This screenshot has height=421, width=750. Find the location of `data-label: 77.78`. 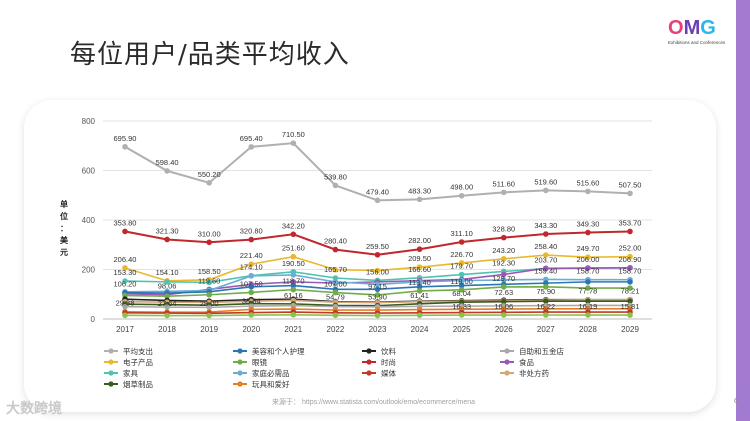

data-label: 77.78 is located at coordinates (588, 291).